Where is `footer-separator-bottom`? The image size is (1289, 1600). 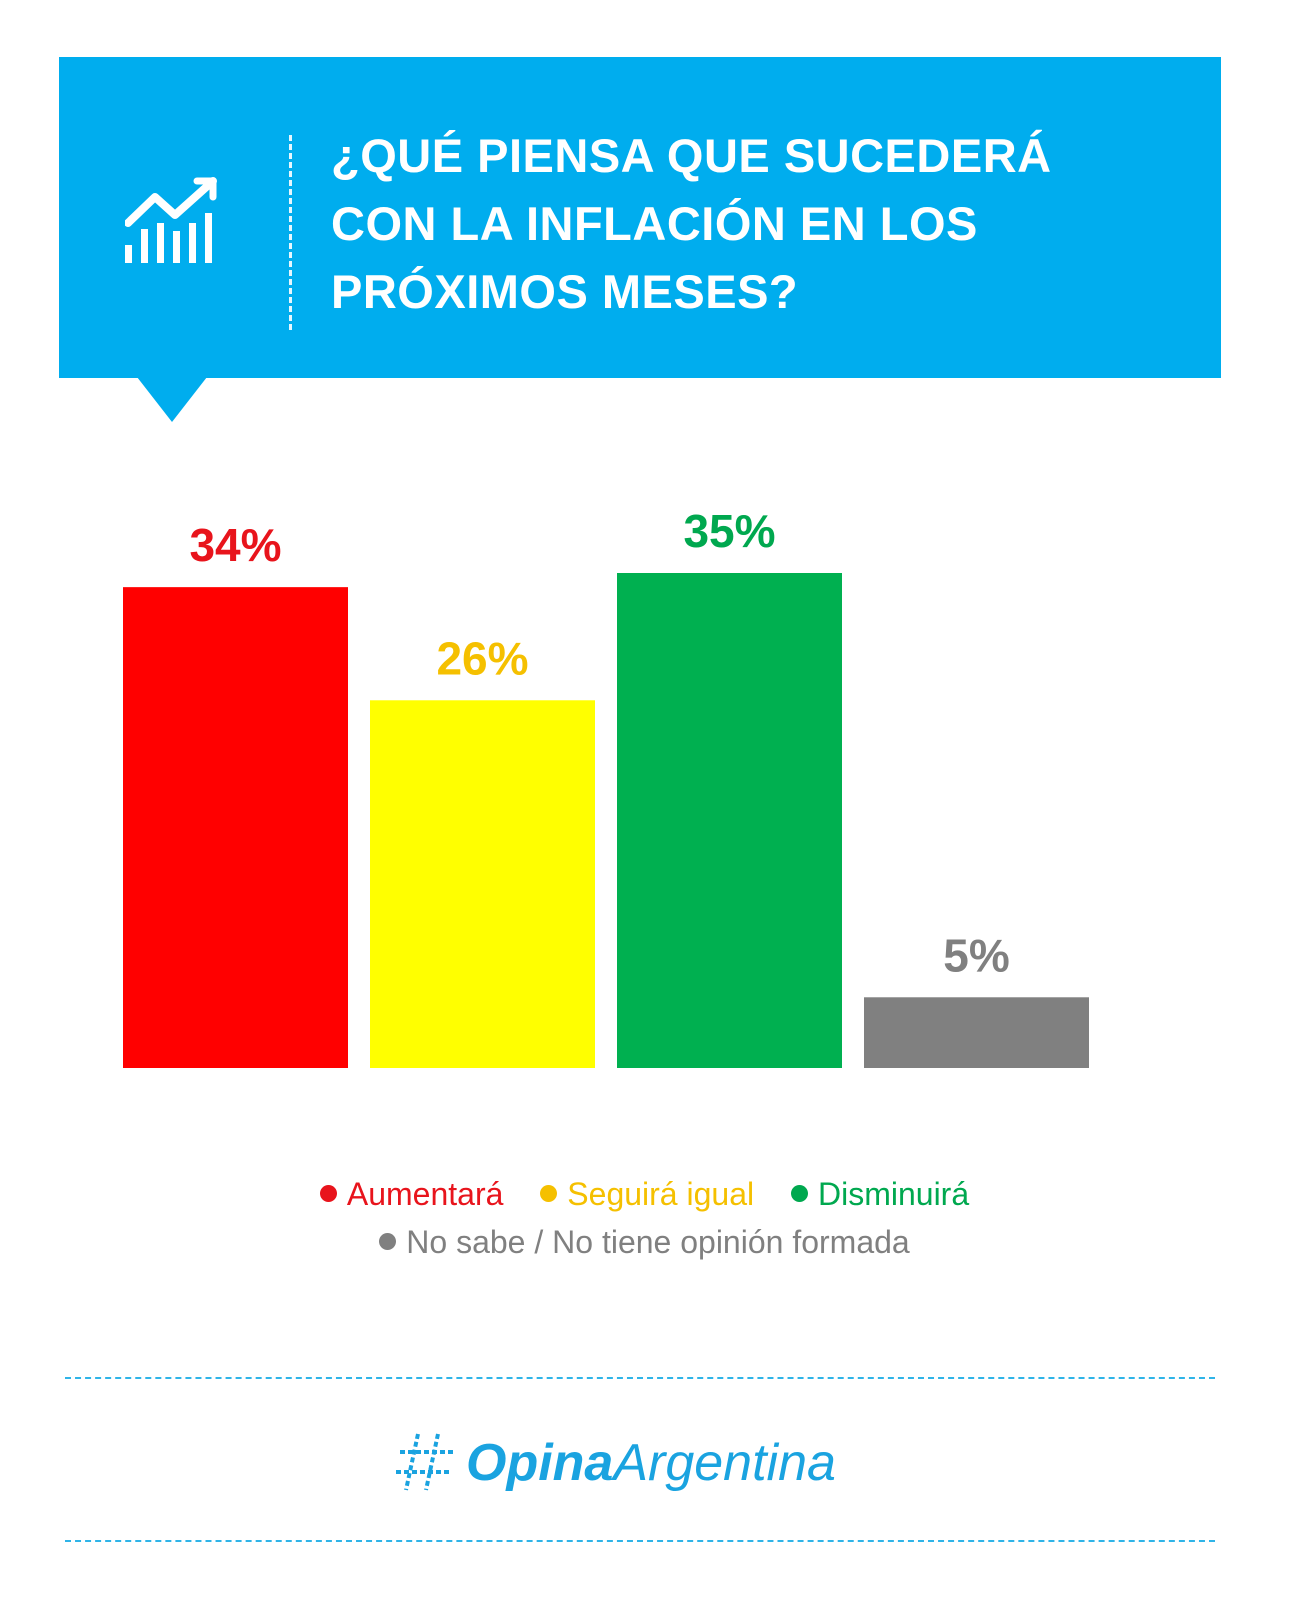 footer-separator-bottom is located at coordinates (640, 1541).